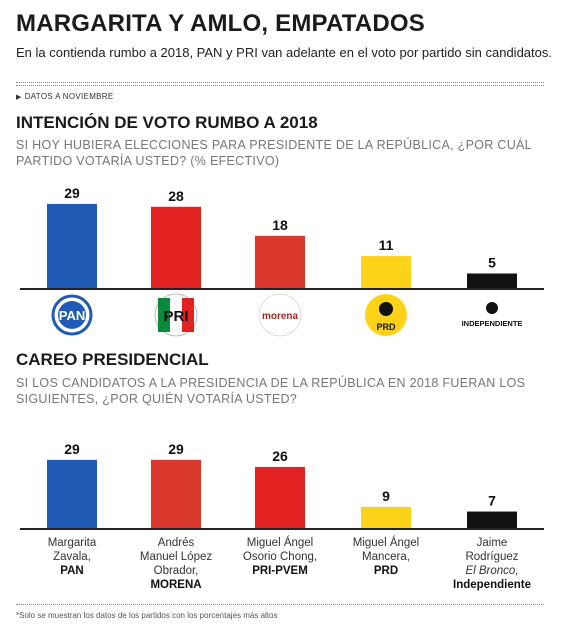 This screenshot has height=632, width=574. Describe the element at coordinates (176, 557) in the screenshot. I see `candidate-name-line: Manuel López` at that location.